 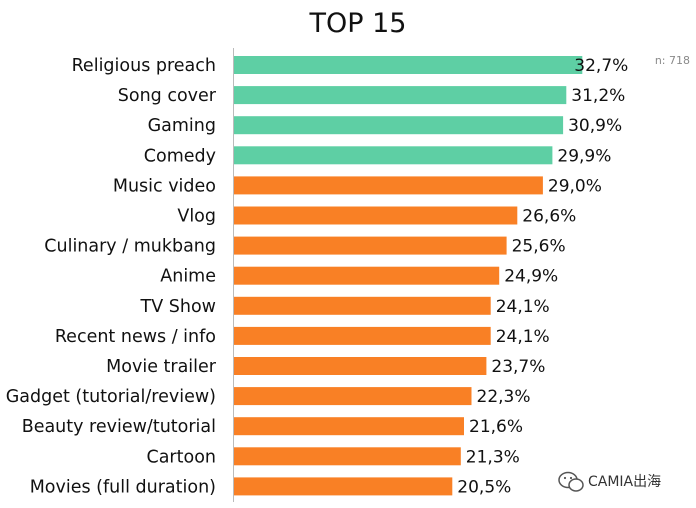 What do you see at coordinates (601, 66) in the screenshot?
I see `value-label: 32,7%` at bounding box center [601, 66].